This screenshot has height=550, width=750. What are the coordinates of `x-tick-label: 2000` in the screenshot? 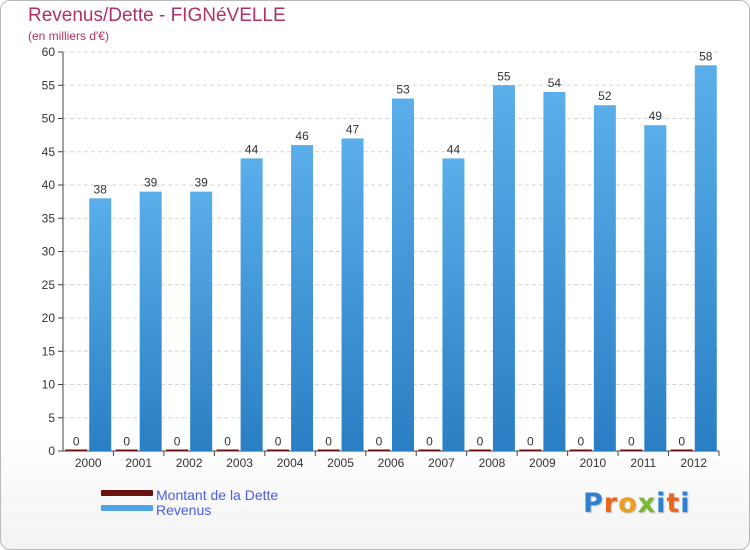 It's located at (88, 463).